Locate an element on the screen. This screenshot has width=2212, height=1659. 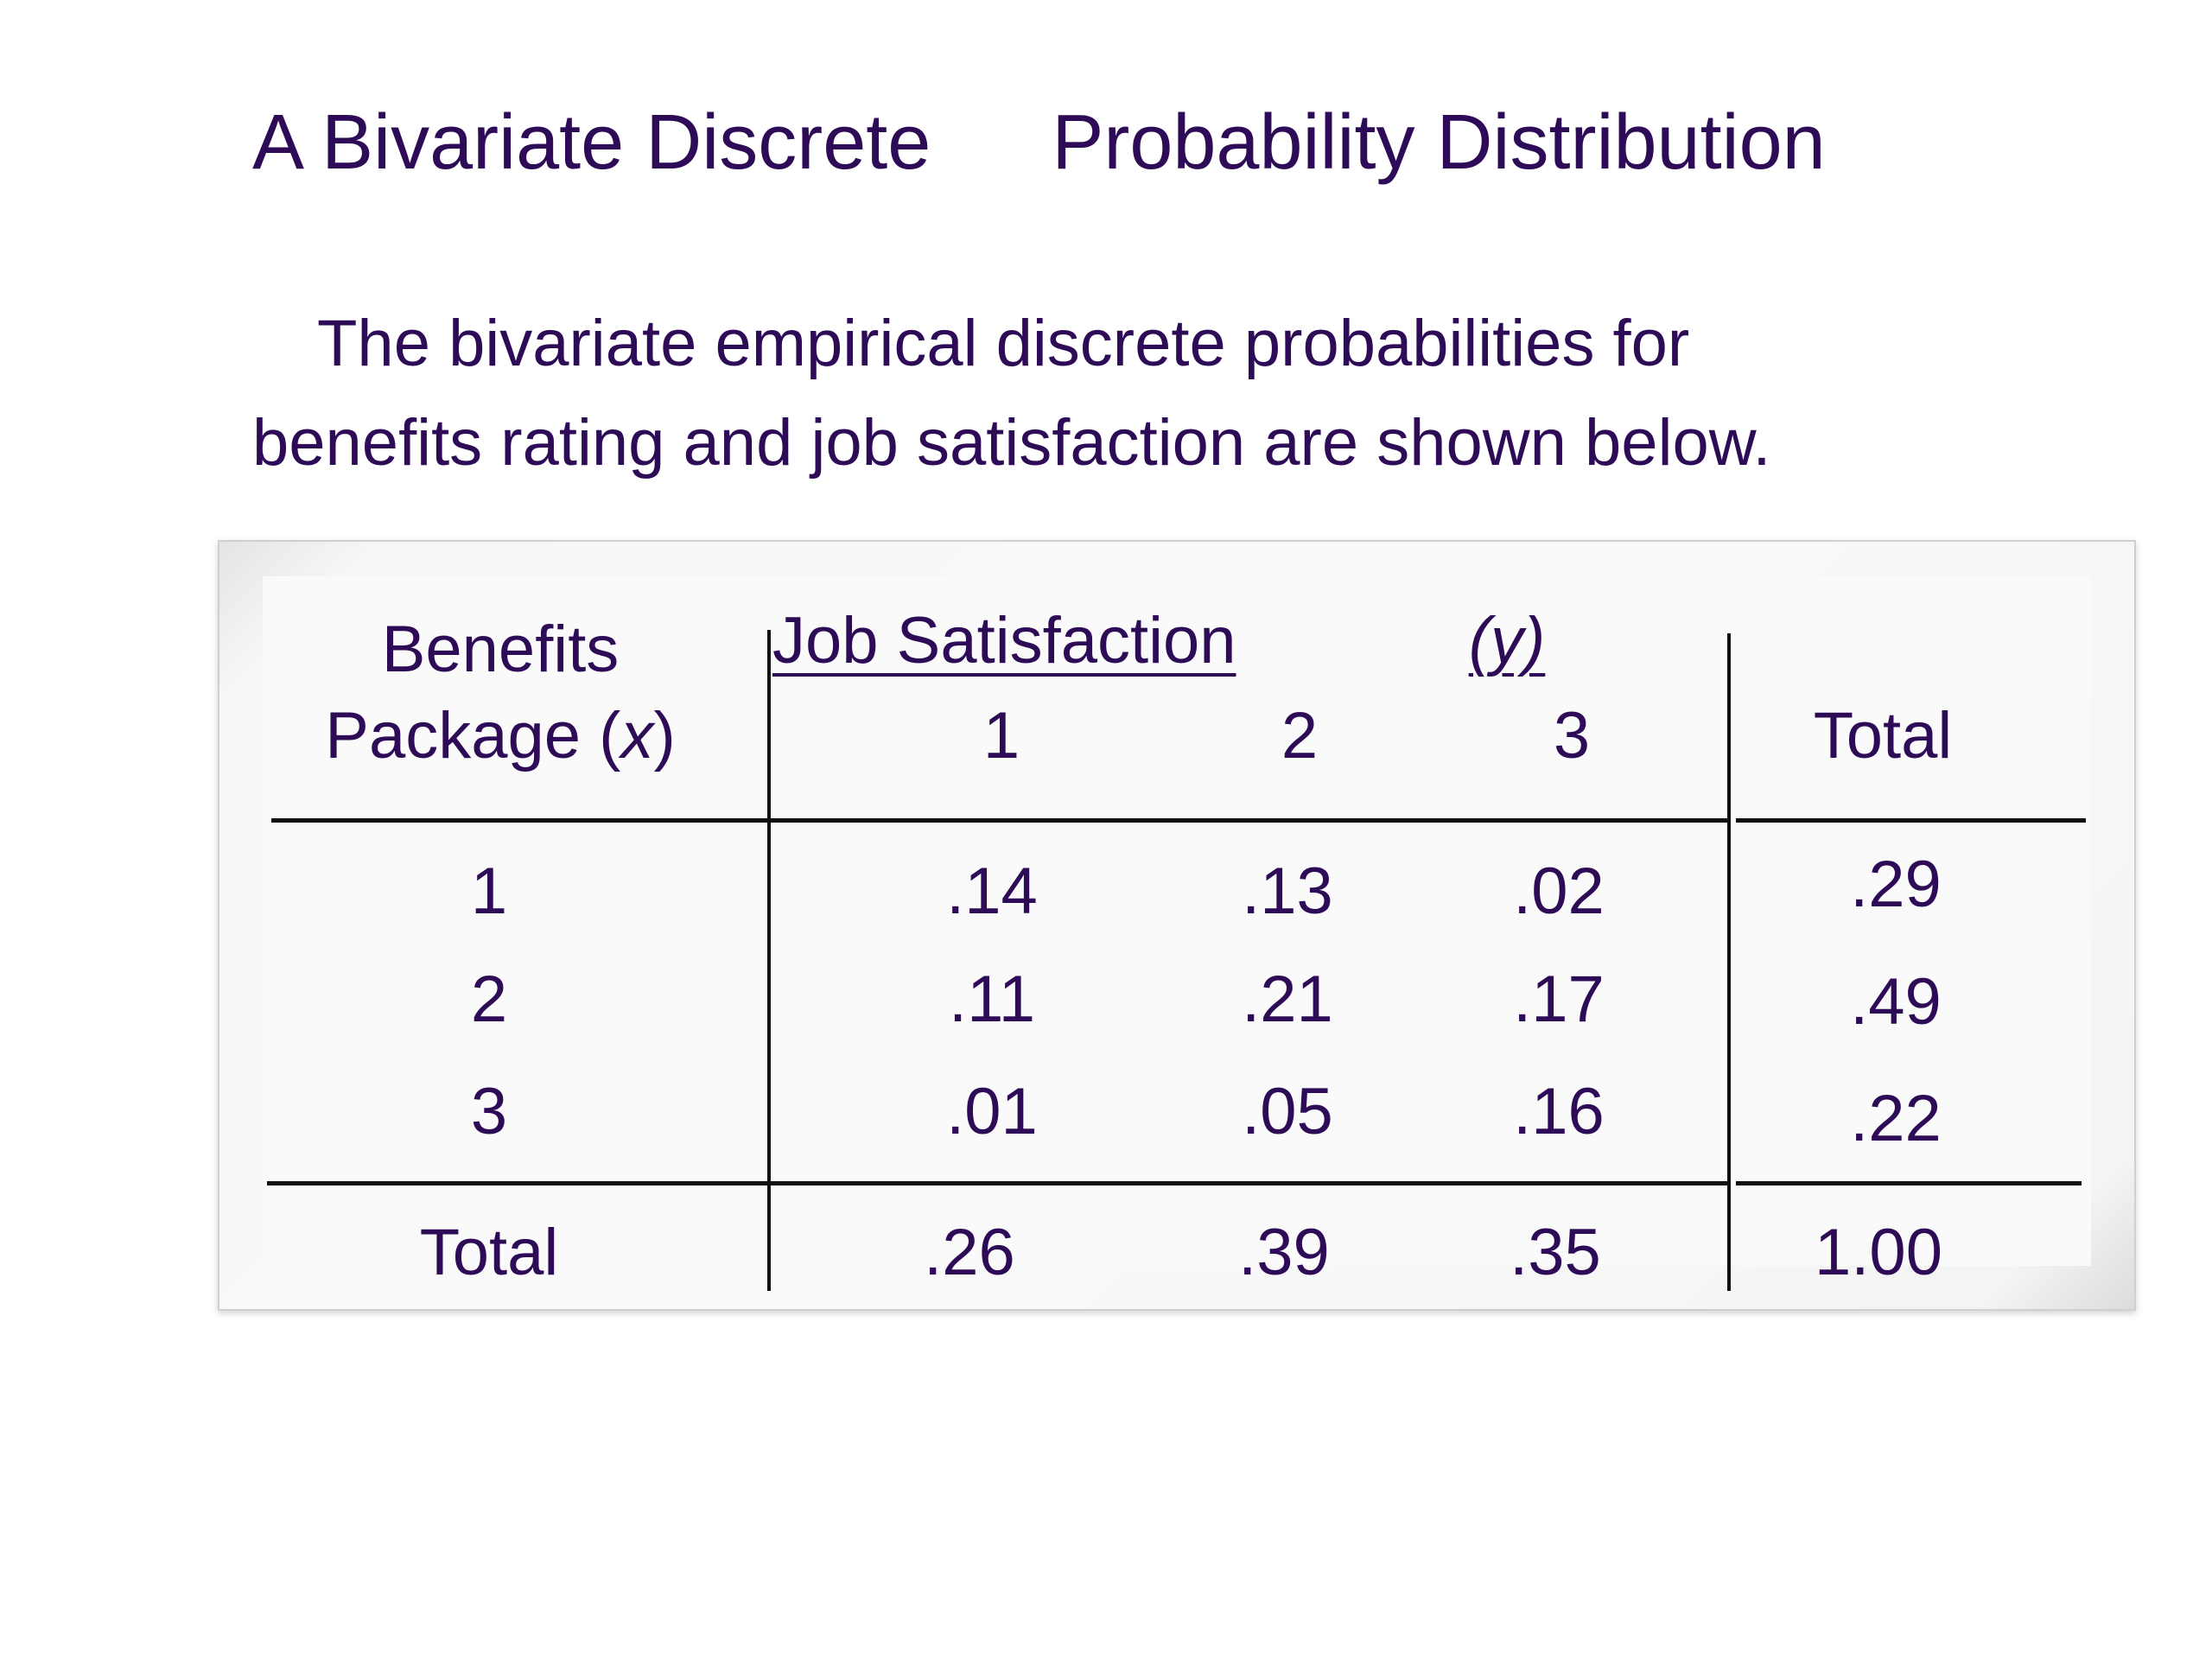
row-1-value-1: .14 is located at coordinates (992, 891).